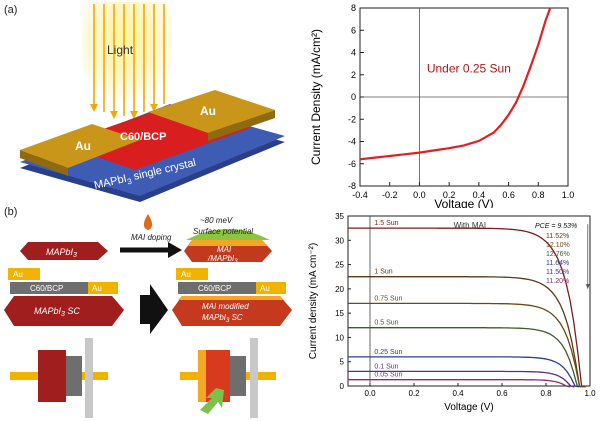  Describe the element at coordinates (103, 288) in the screenshot. I see `left-device-au-right` at that location.